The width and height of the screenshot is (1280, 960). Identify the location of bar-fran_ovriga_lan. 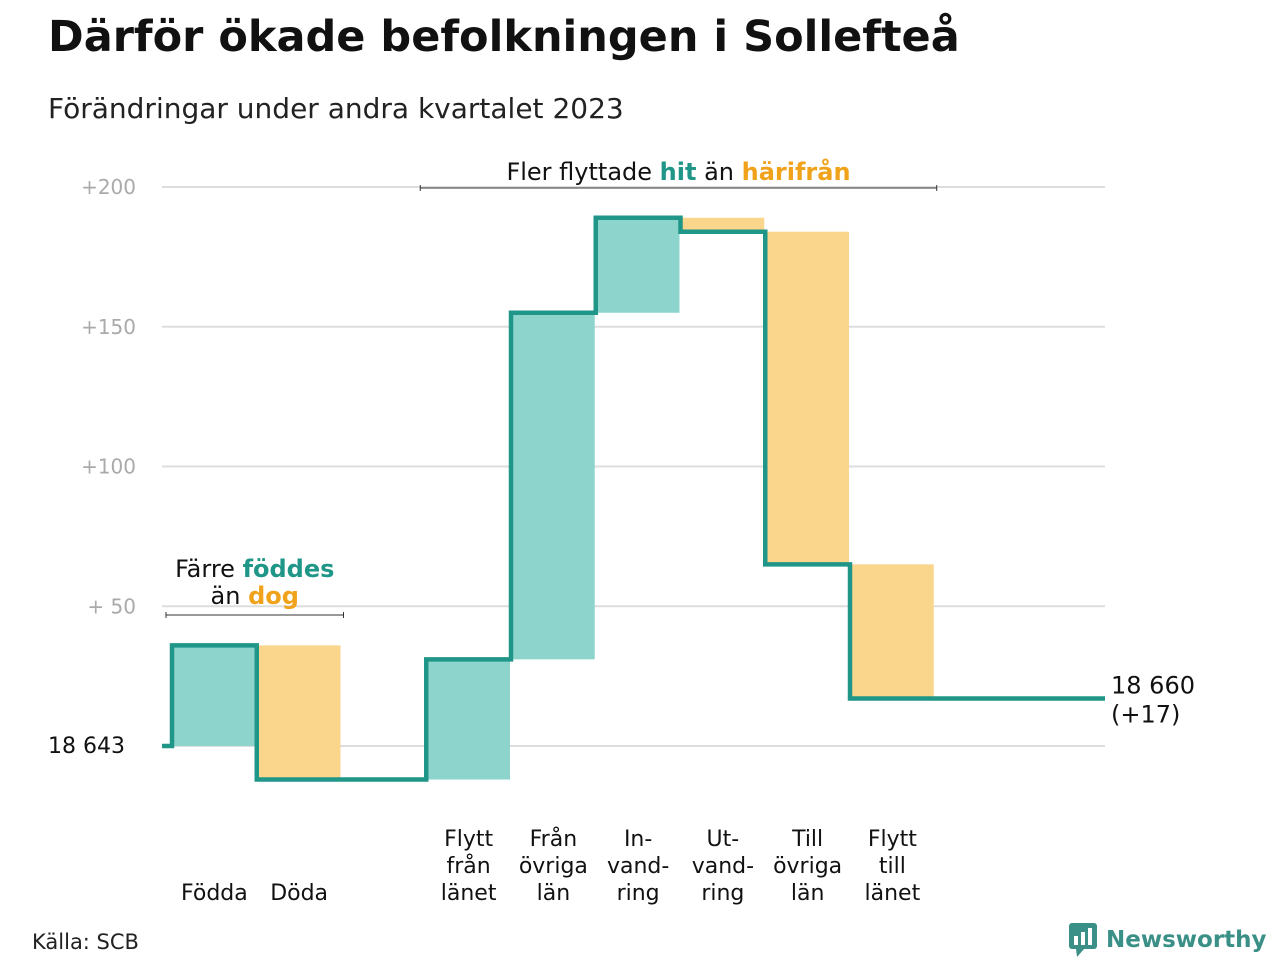
(553, 486).